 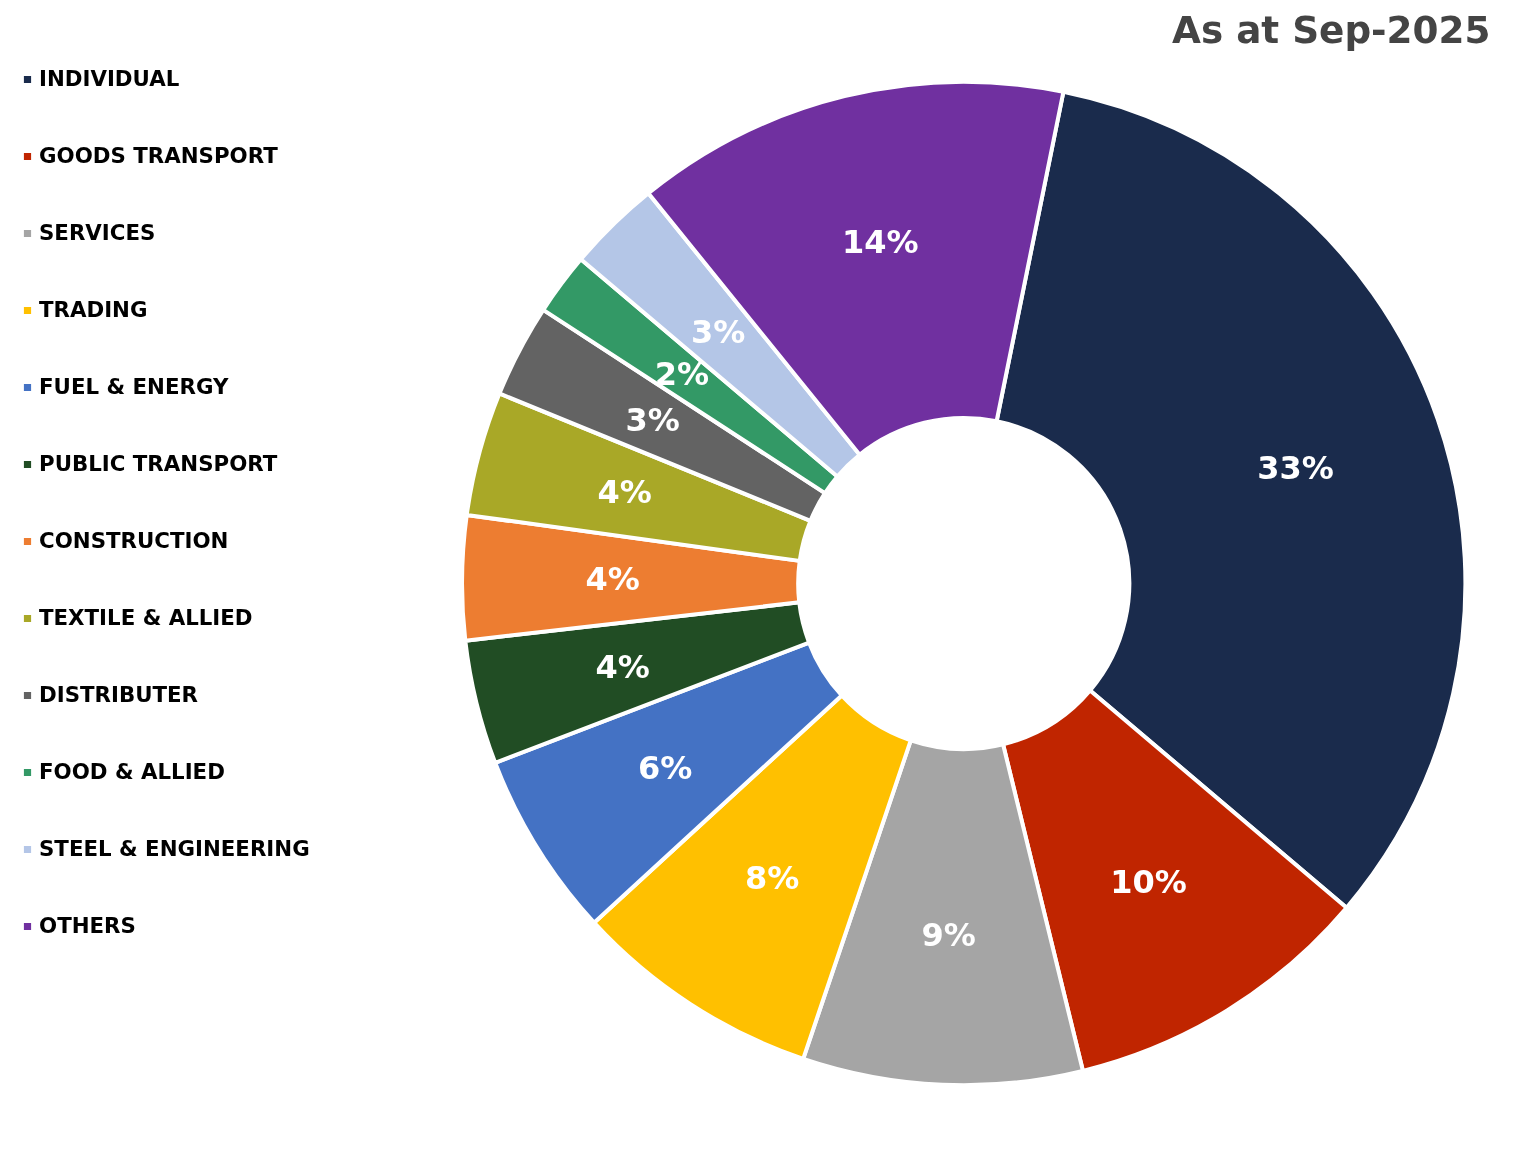 I want to click on legend-label: OTHERS, so click(x=87, y=925).